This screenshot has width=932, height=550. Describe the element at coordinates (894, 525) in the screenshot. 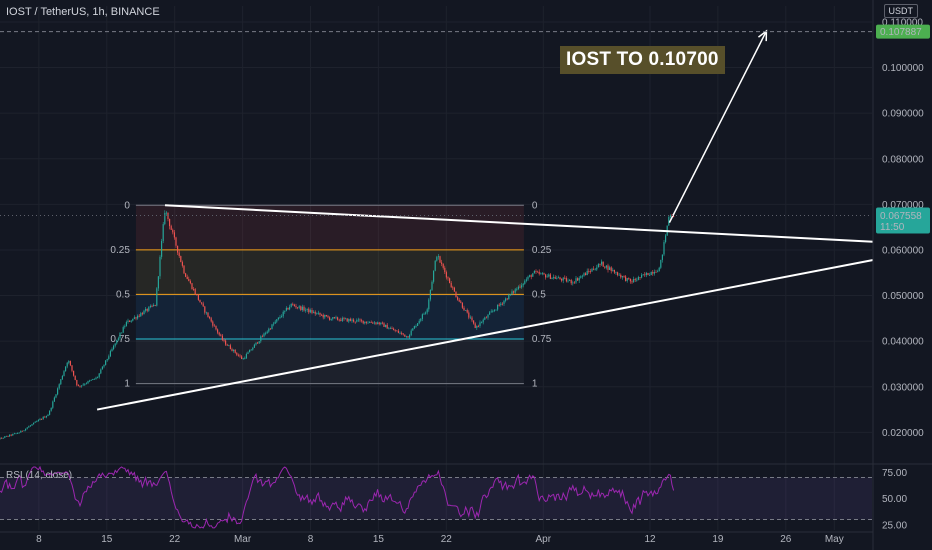

I see `rsi-tick-label: 25.00` at that location.